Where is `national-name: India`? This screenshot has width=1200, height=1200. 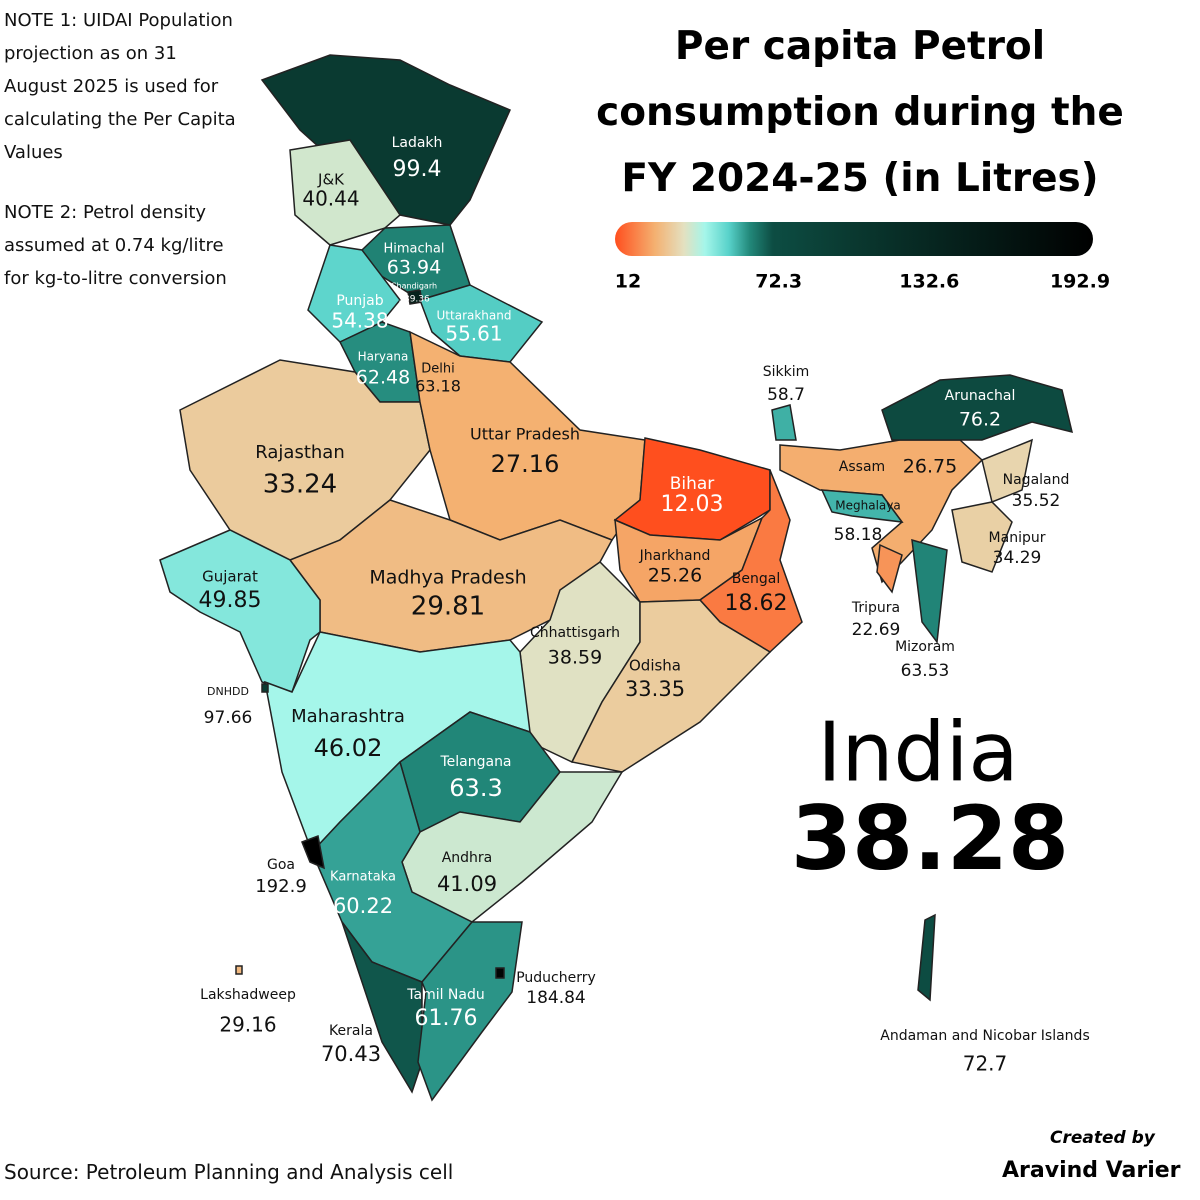
national-name: India is located at coordinates (917, 752).